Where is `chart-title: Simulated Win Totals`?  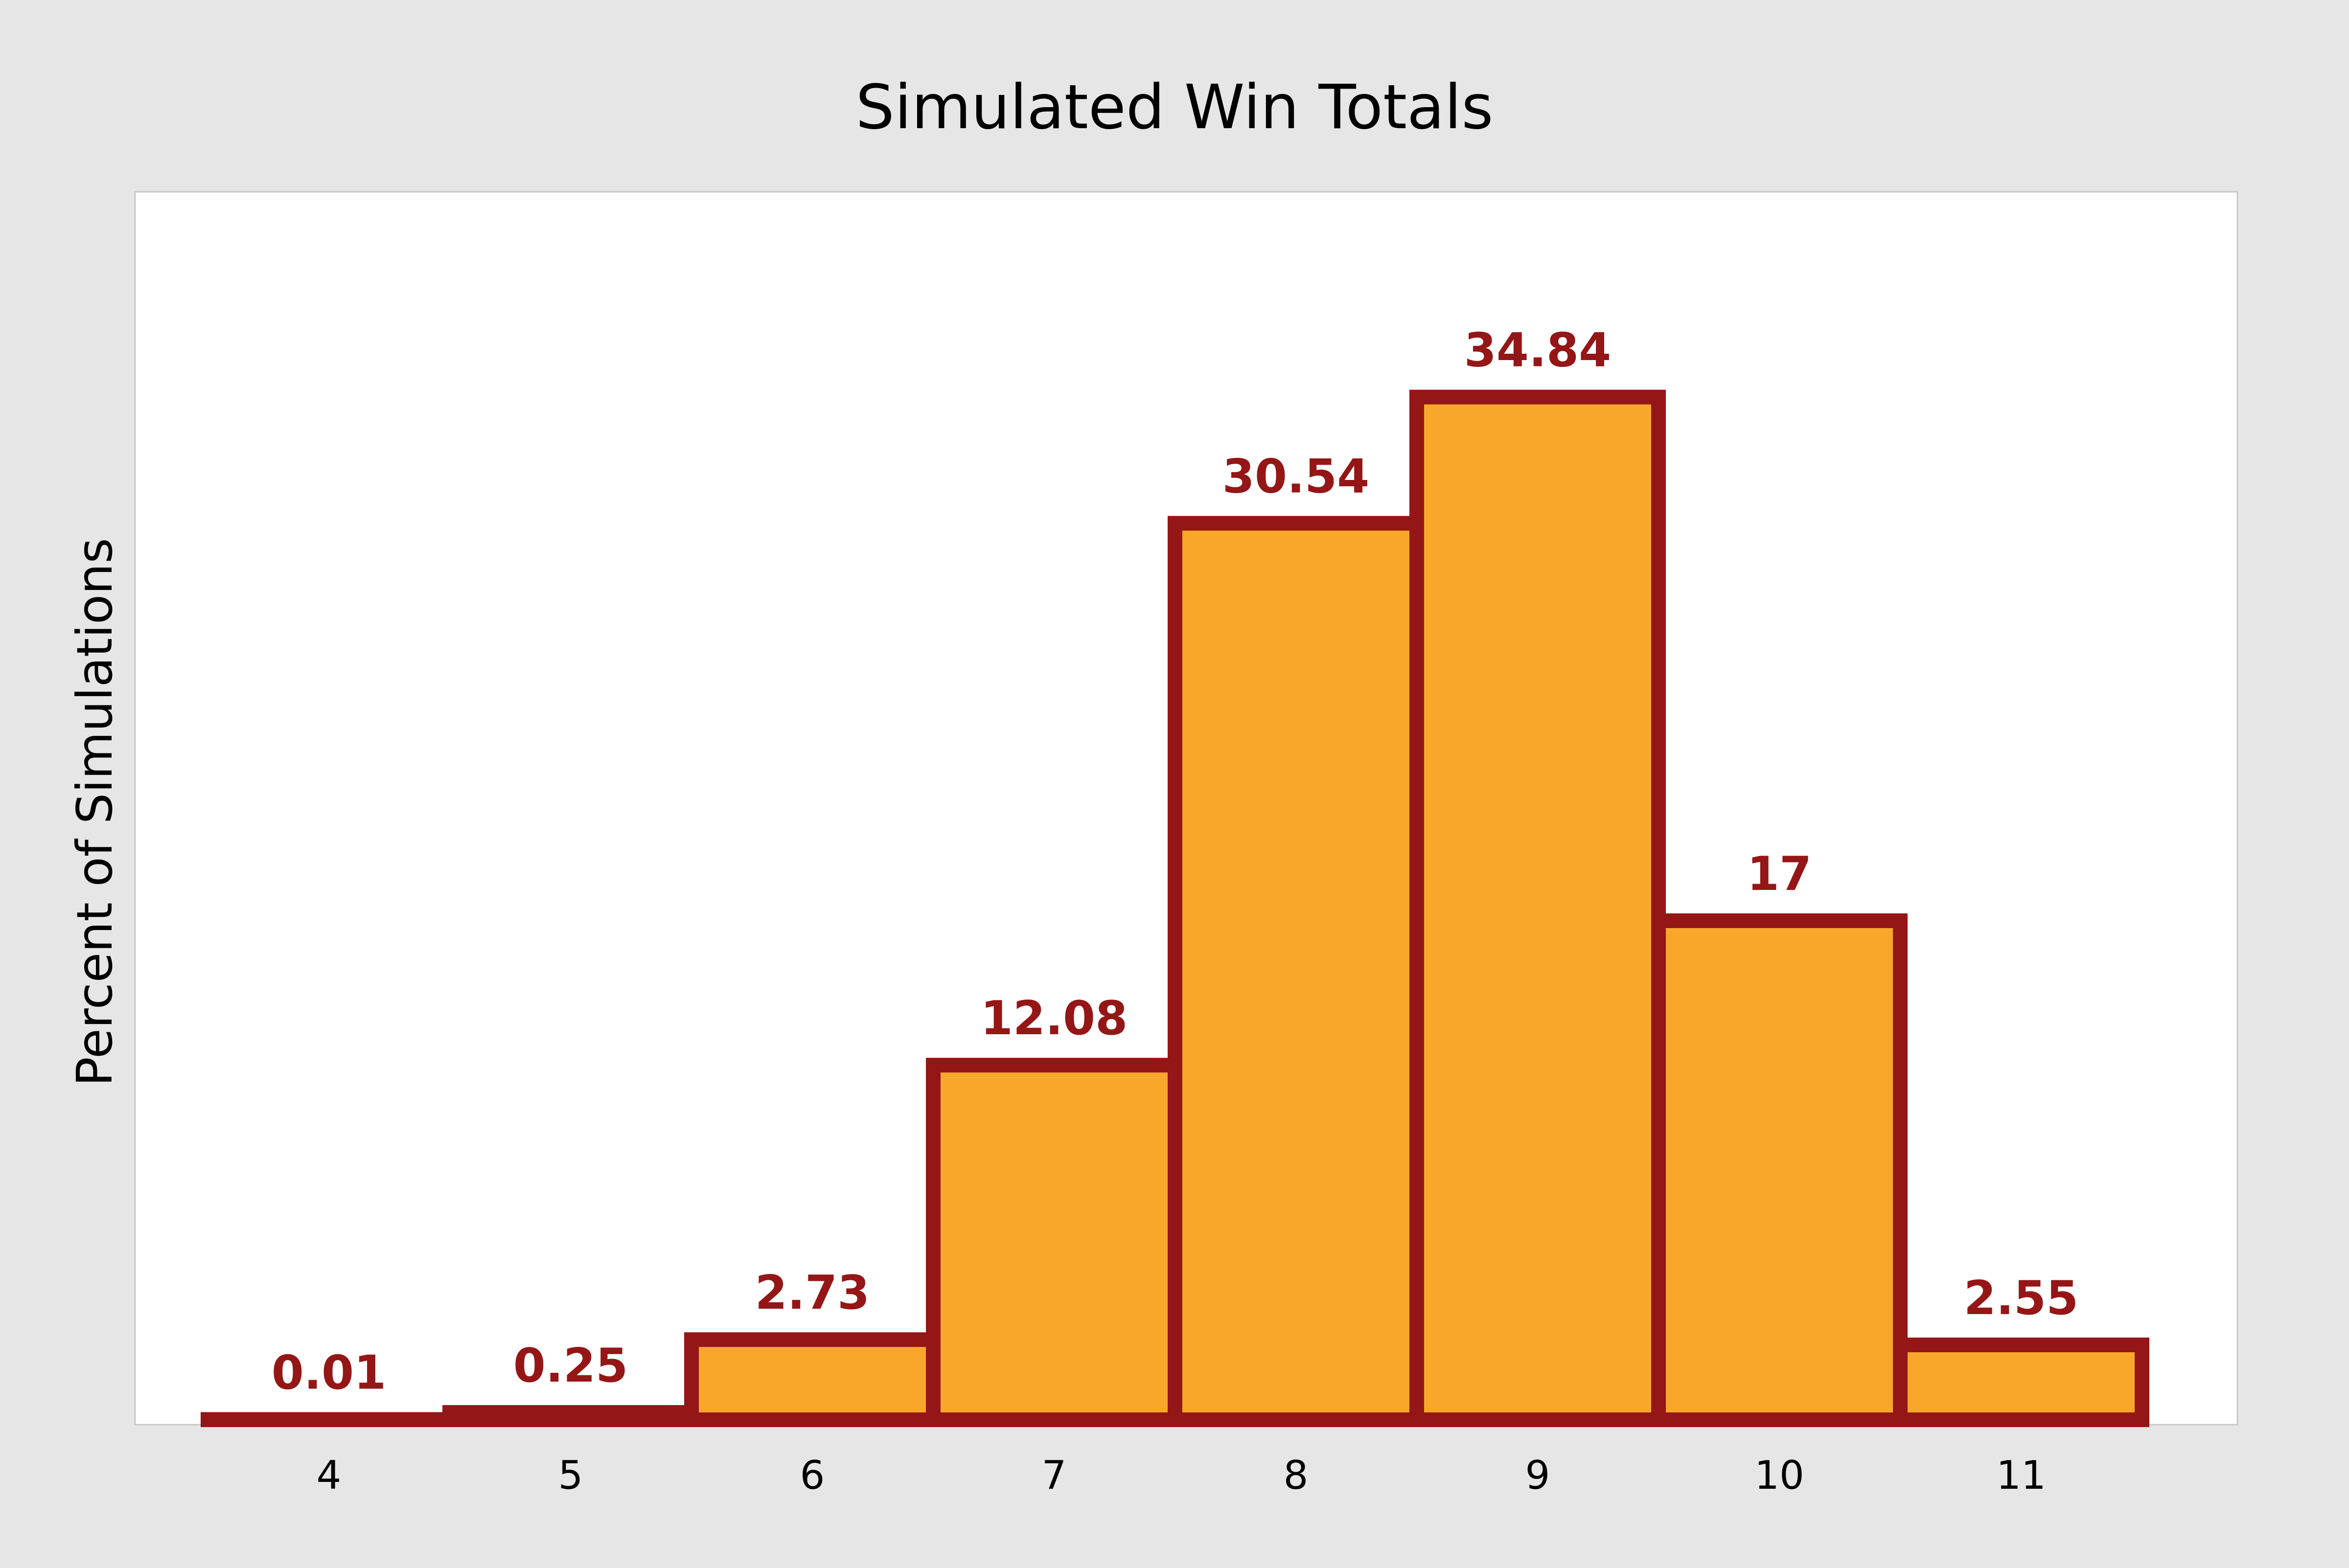
chart-title: Simulated Win Totals is located at coordinates (1175, 107).